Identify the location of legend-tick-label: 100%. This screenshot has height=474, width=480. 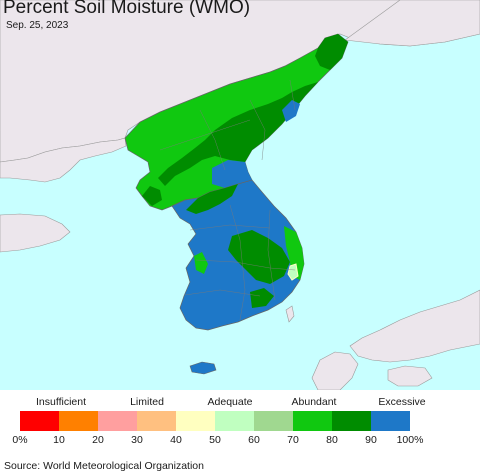
(410, 440).